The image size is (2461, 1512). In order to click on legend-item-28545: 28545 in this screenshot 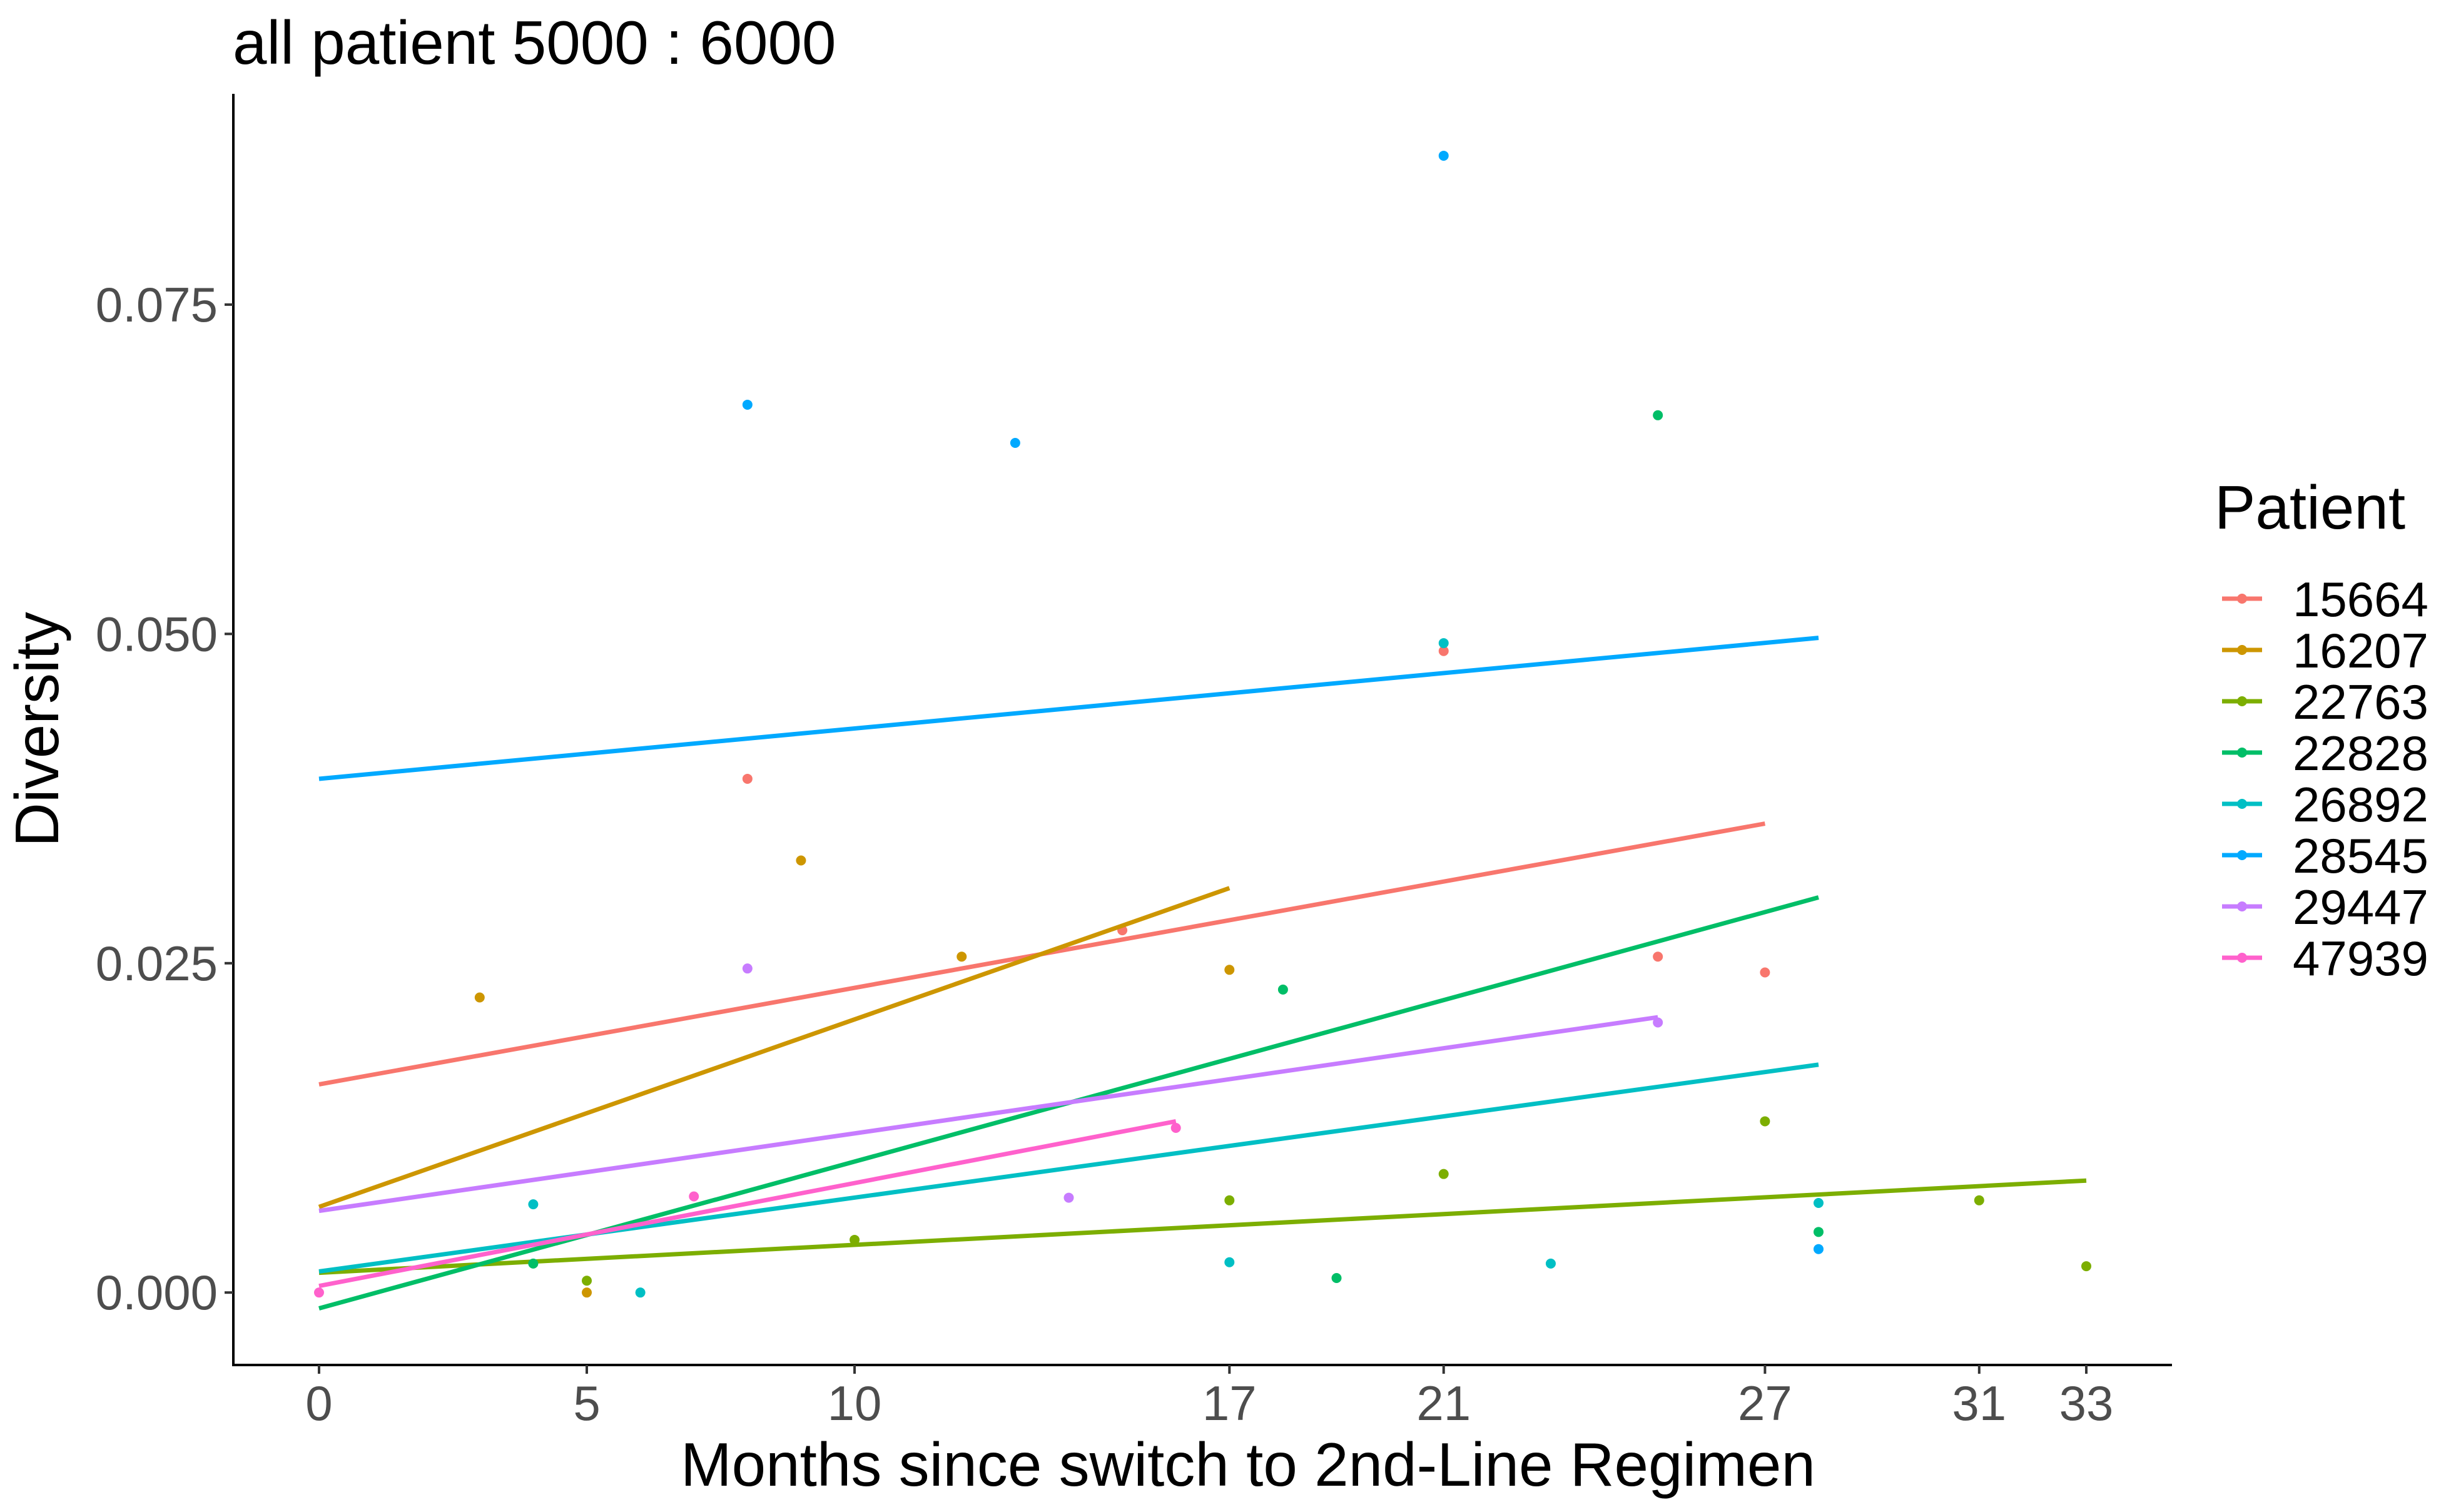, I will do `click(2325, 855)`.